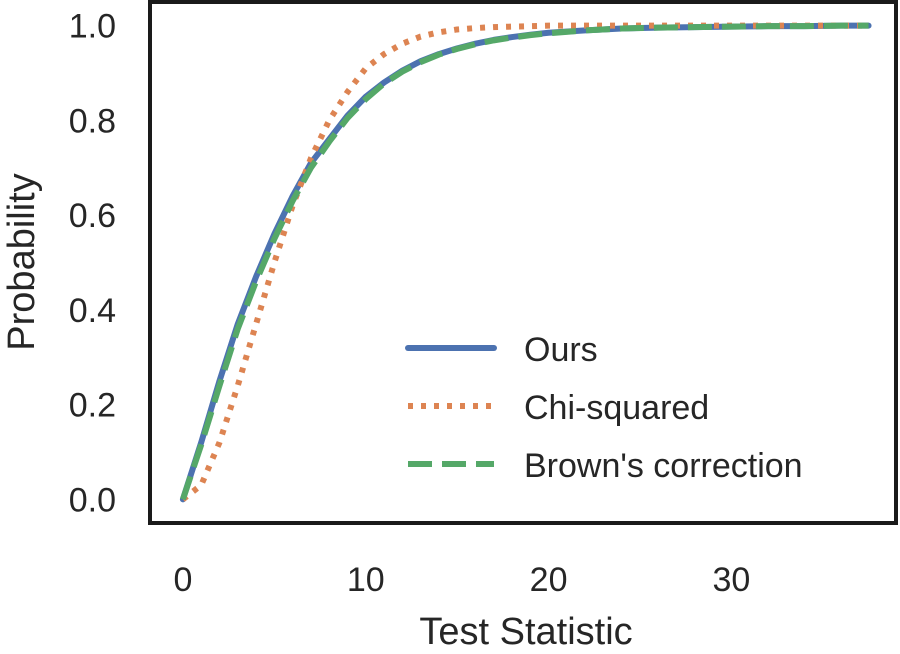 The image size is (900, 654). Describe the element at coordinates (92, 216) in the screenshot. I see `y-tick-label: 0.6` at that location.